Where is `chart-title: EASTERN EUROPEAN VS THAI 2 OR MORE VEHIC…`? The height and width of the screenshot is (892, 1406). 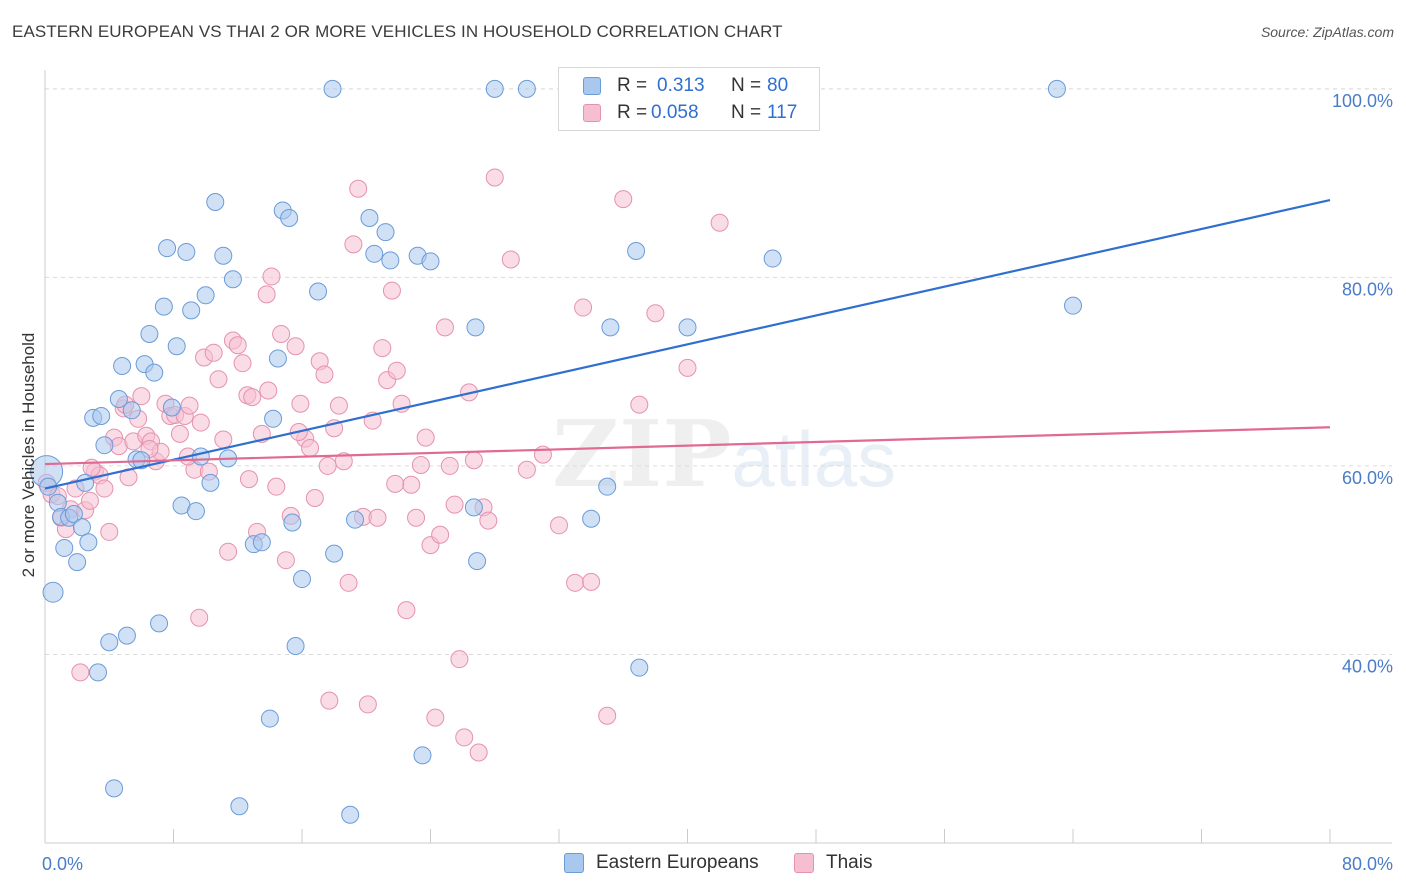 chart-title: EASTERN EUROPEAN VS THAI 2 OR MORE VEHIC… is located at coordinates (397, 31).